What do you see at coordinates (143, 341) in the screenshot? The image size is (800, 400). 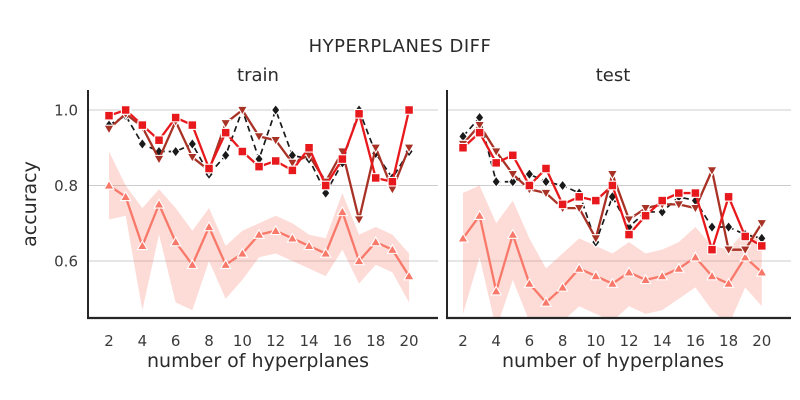 I see `x-tick-label: 4` at bounding box center [143, 341].